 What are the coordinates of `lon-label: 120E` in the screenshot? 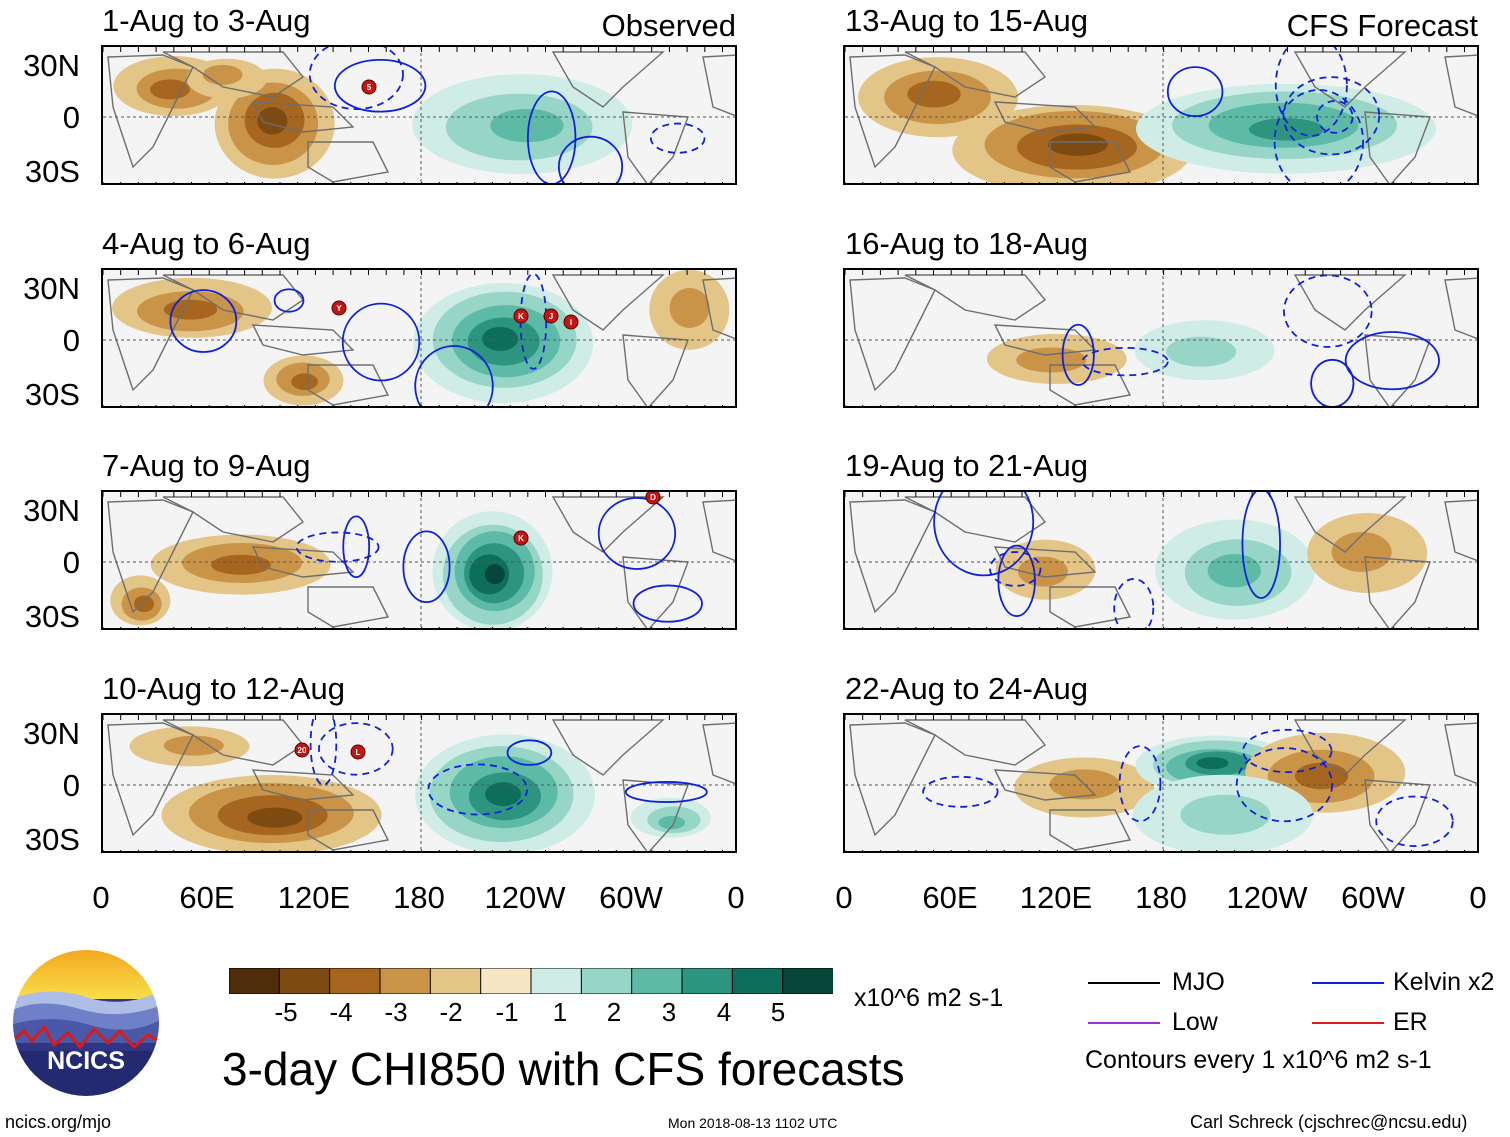 It's located at (1056, 897).